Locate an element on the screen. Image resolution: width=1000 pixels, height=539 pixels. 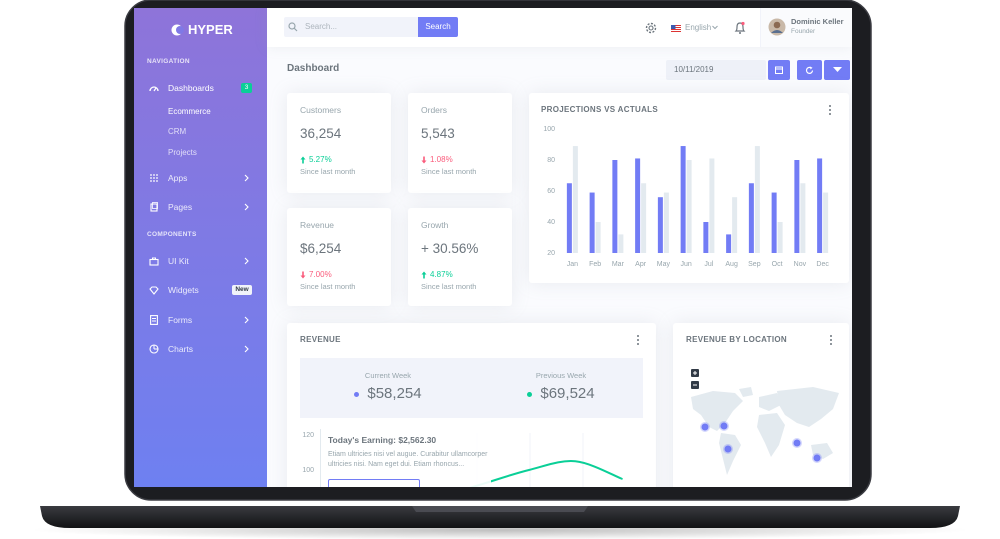
nav-item: UI Kit is located at coordinates (178, 261).